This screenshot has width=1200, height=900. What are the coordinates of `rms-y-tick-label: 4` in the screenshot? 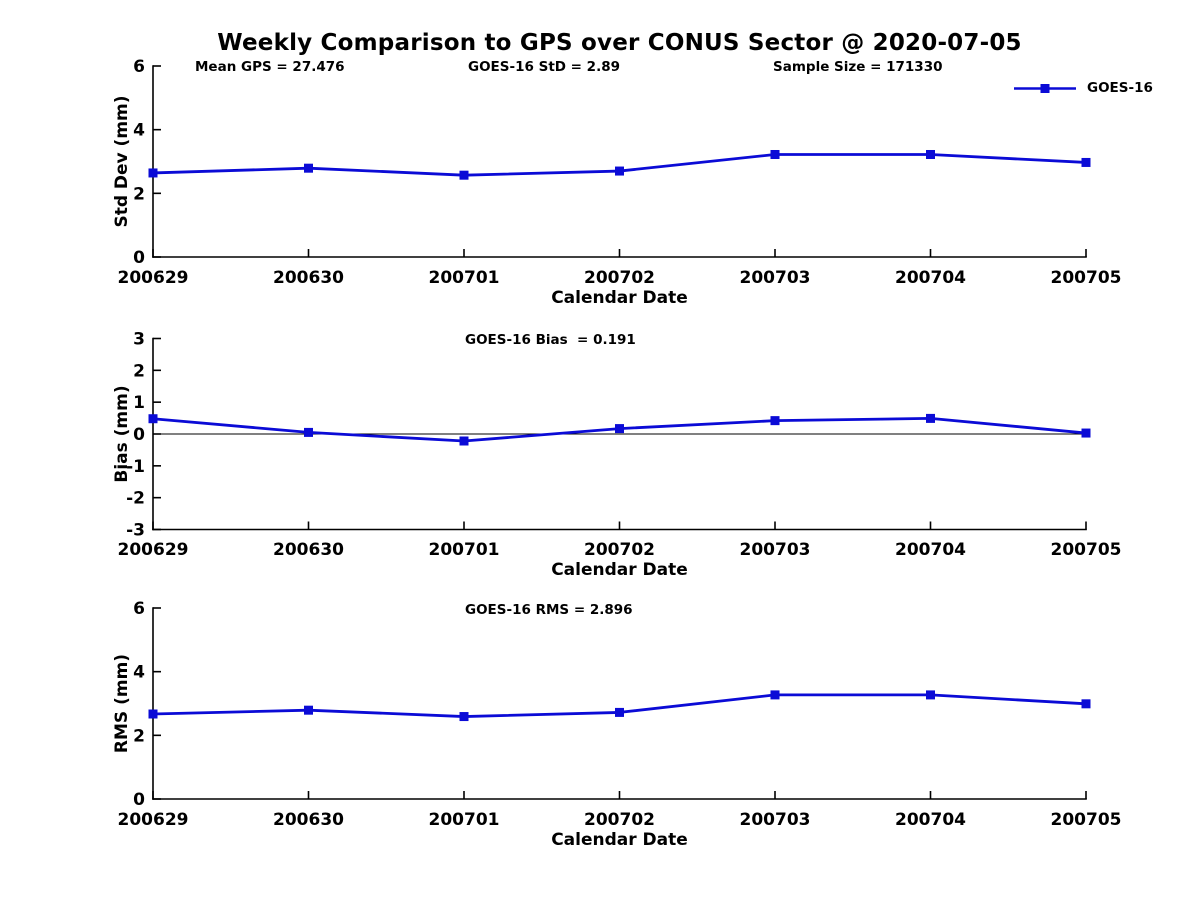 It's located at (139, 673).